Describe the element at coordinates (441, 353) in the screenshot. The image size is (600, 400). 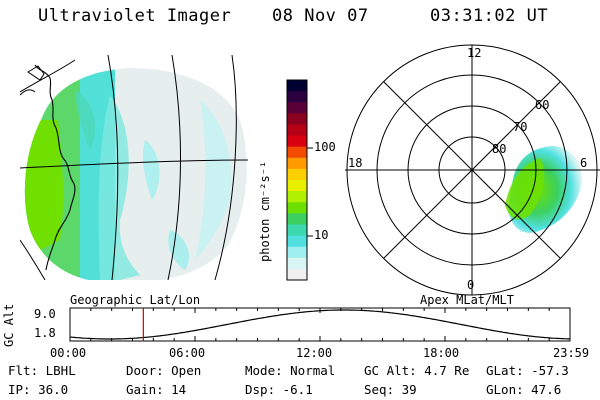
I see `time-tick-1800: 18:00` at that location.